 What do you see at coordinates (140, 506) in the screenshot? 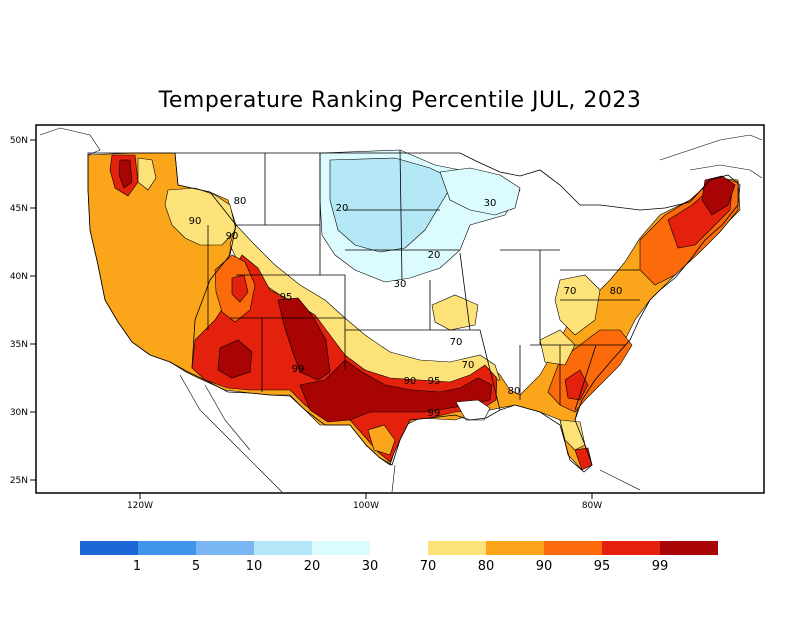
I see `lon-tick-120w: 120W` at bounding box center [140, 506].